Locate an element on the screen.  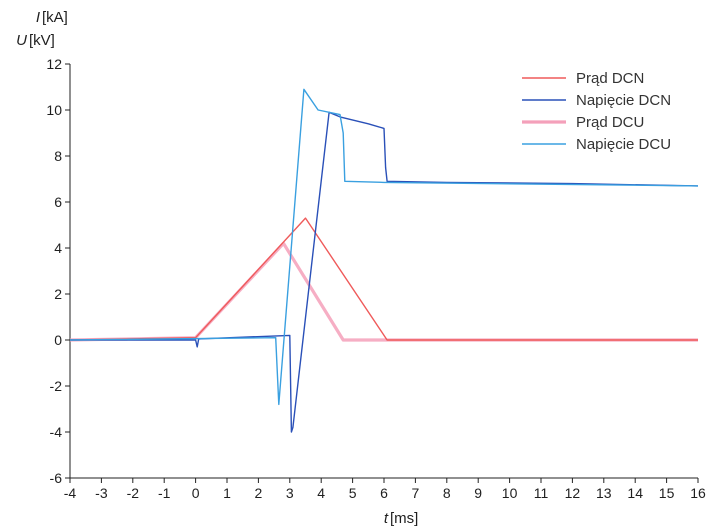
x-tick-label: -4 is located at coordinates (70, 493).